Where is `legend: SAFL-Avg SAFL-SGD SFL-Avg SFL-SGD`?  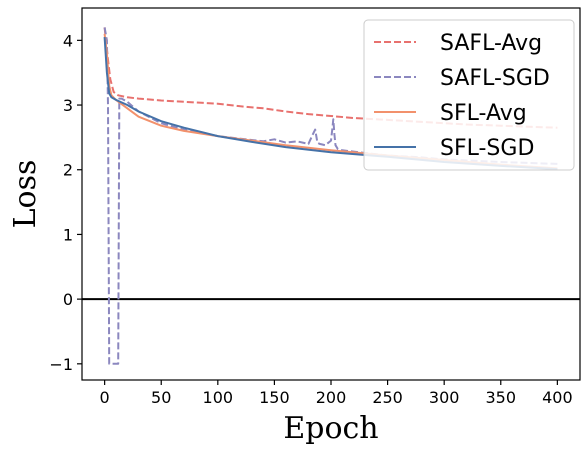 legend: SAFL-Avg SAFL-SGD SFL-Avg SFL-SGD is located at coordinates (469, 95).